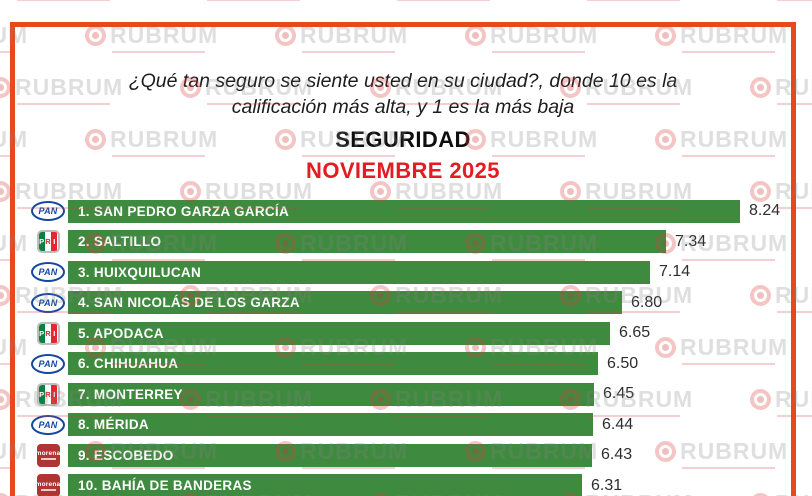  I want to click on city-label: 2. SALTILLO, so click(120, 242).